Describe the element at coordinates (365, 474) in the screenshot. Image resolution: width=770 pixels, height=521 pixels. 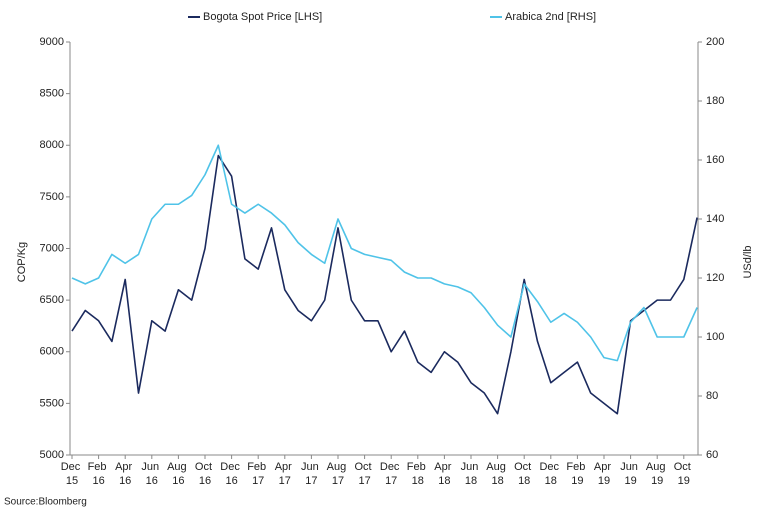
I see `x-tick-label: Oct 17` at that location.